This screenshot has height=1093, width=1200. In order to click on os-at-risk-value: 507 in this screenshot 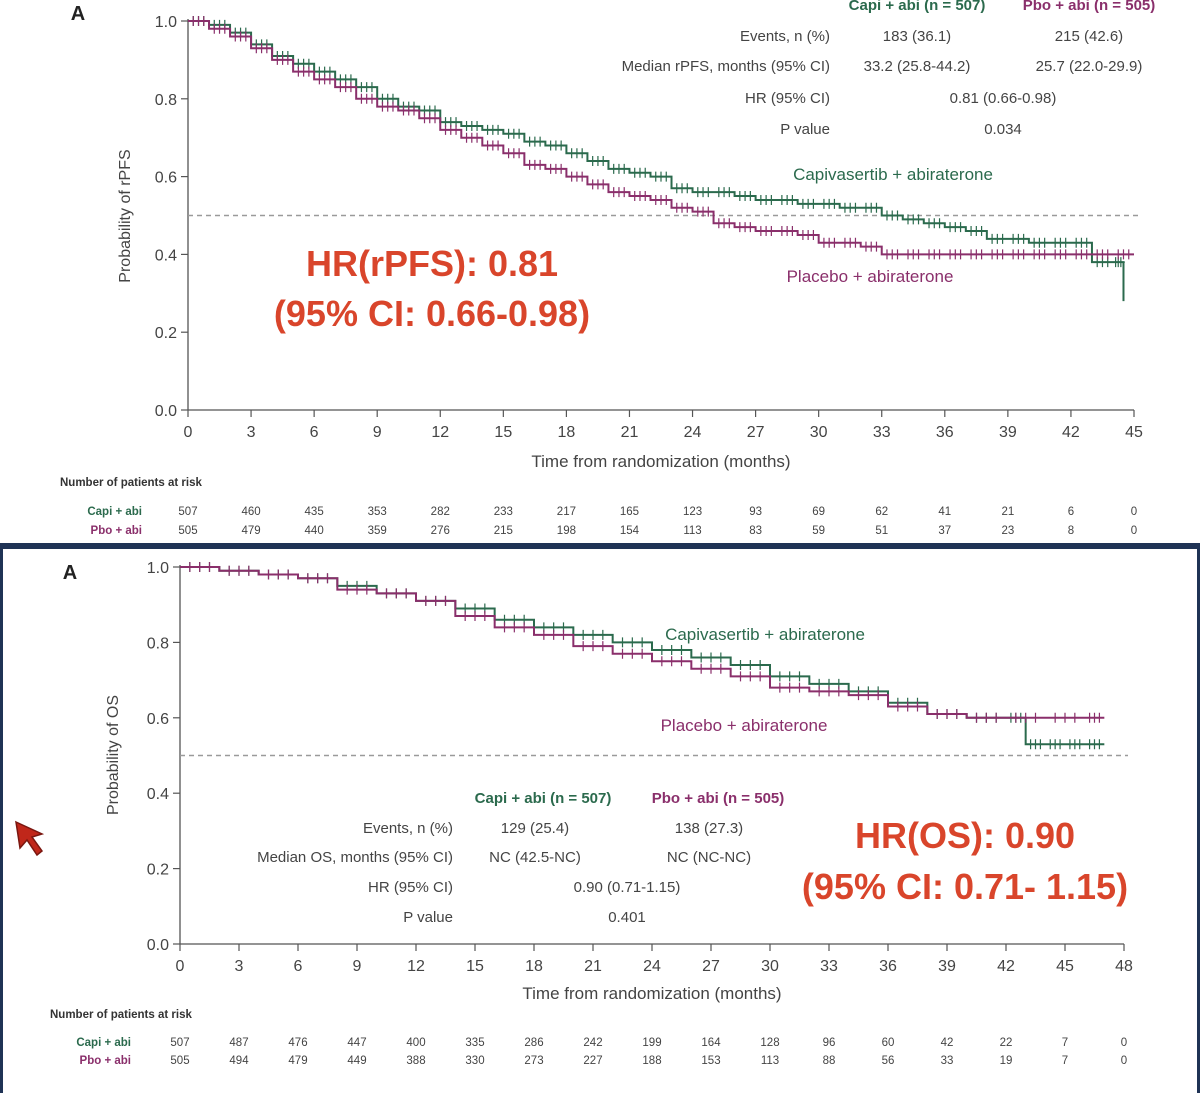, I will do `click(179, 1043)`.